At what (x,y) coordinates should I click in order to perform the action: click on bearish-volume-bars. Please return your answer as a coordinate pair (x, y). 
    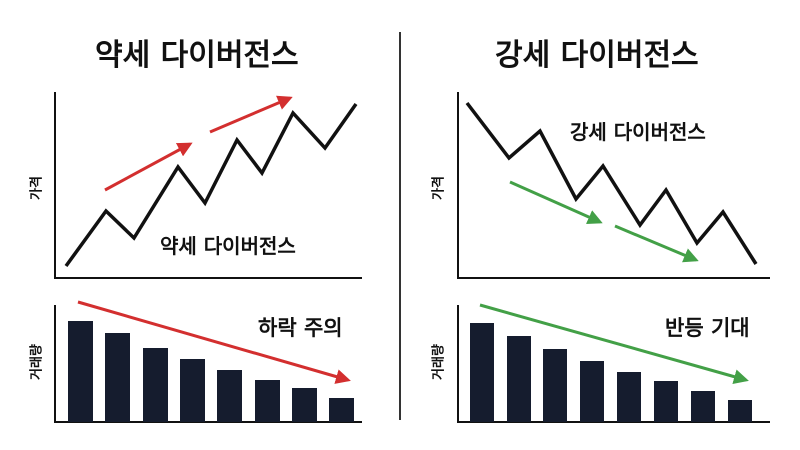
    Looking at the image, I should click on (211, 371).